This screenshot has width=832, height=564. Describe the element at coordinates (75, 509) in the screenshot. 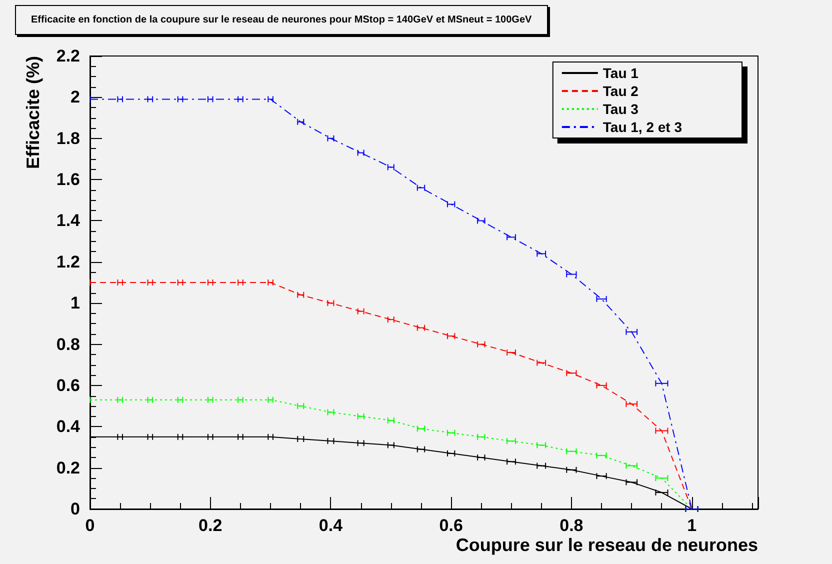

I see `y-tick-label: 0` at that location.